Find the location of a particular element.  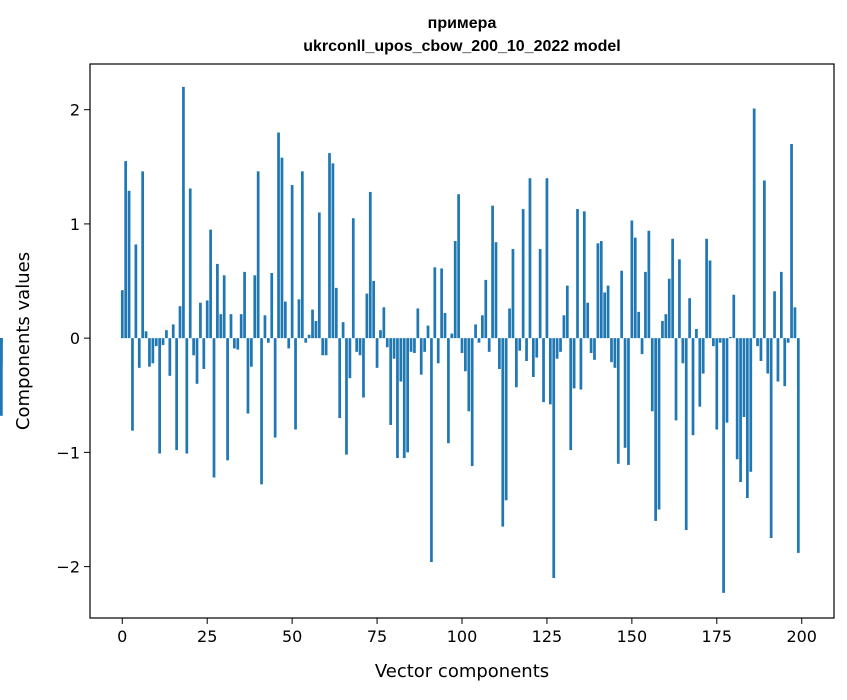

x-tick-label: 75 is located at coordinates (377, 636).